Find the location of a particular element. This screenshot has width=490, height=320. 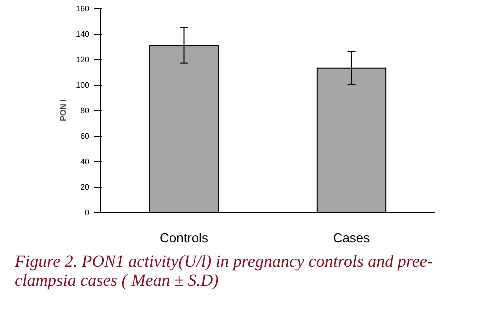

y-tick-label: 140 is located at coordinates (83, 34).